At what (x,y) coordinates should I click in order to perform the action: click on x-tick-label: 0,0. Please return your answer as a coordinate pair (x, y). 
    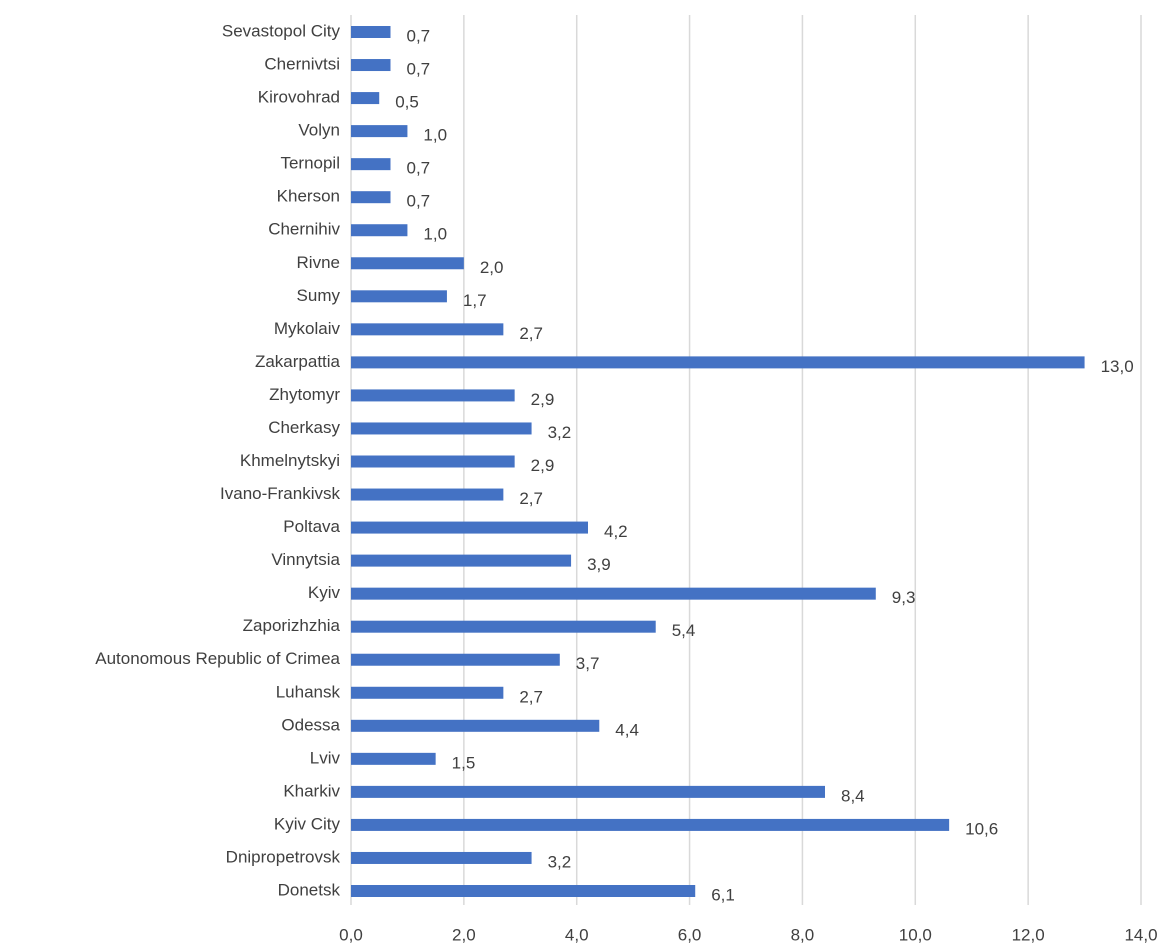
    Looking at the image, I should click on (351, 934).